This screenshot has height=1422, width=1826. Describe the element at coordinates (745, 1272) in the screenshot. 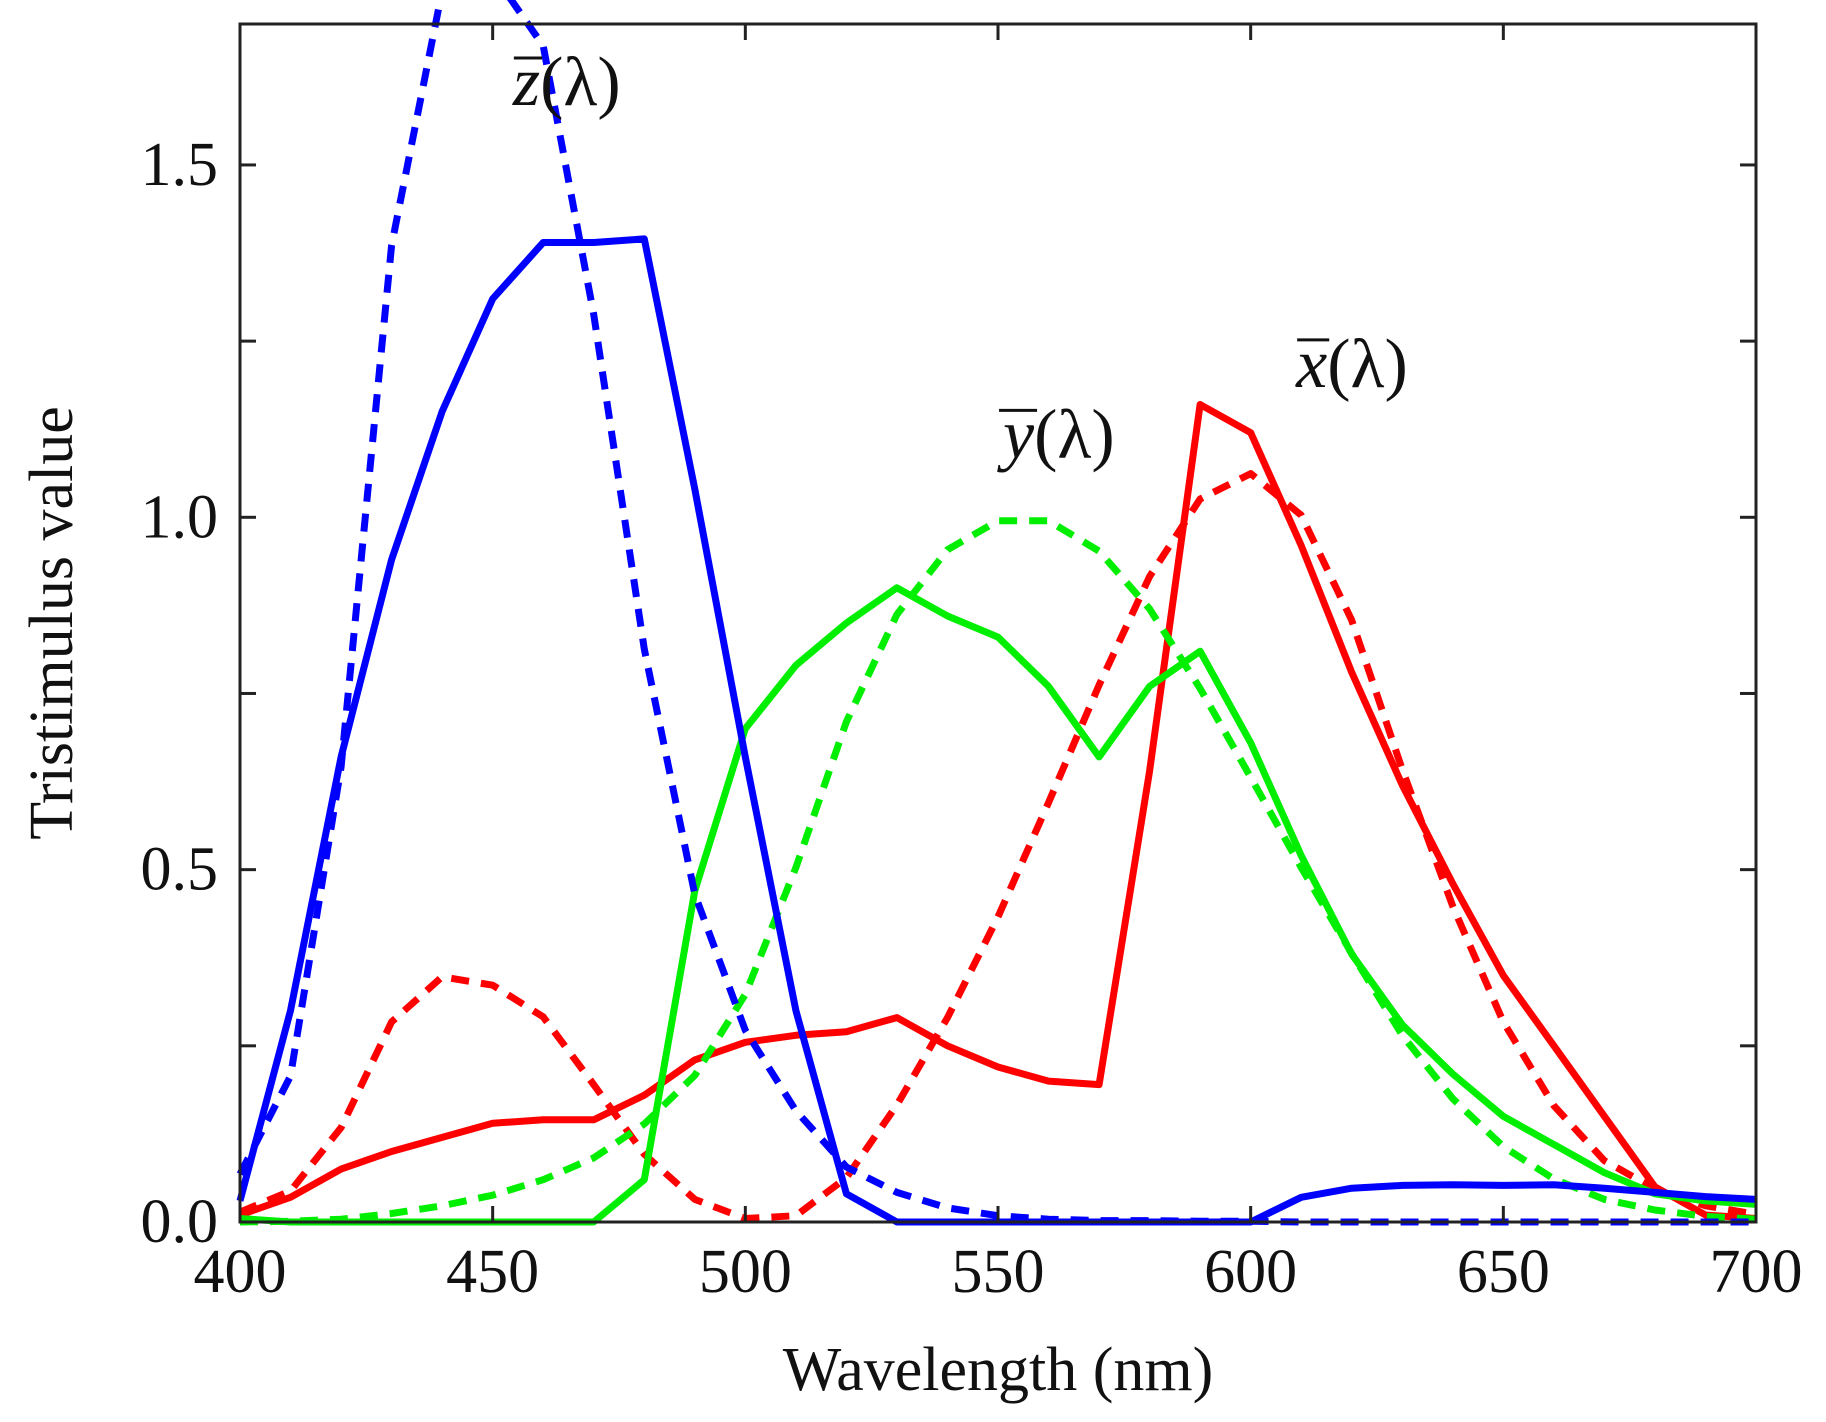

I see `x-tick-label: 500` at that location.